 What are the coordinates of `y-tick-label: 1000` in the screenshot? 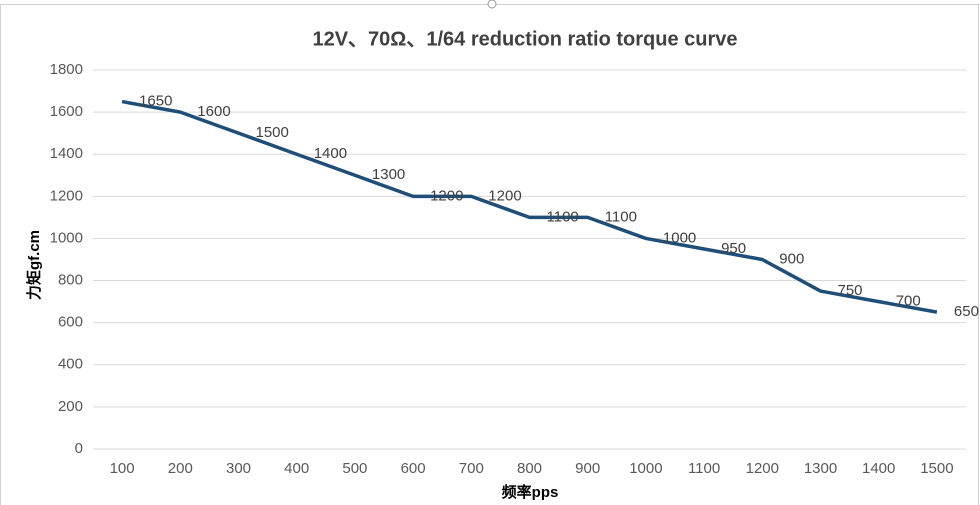 It's located at (66, 237).